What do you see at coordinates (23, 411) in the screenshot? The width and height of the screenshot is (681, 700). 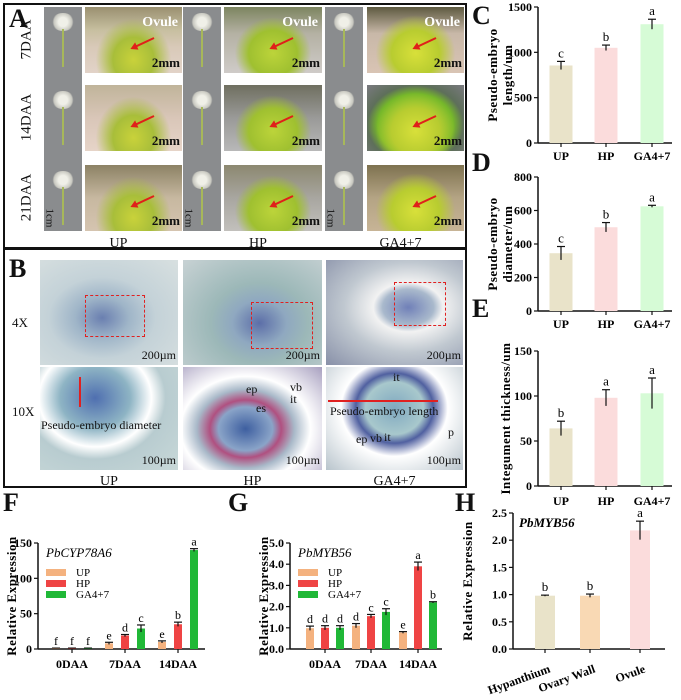 I see `magnification-10x: 10X` at bounding box center [23, 411].